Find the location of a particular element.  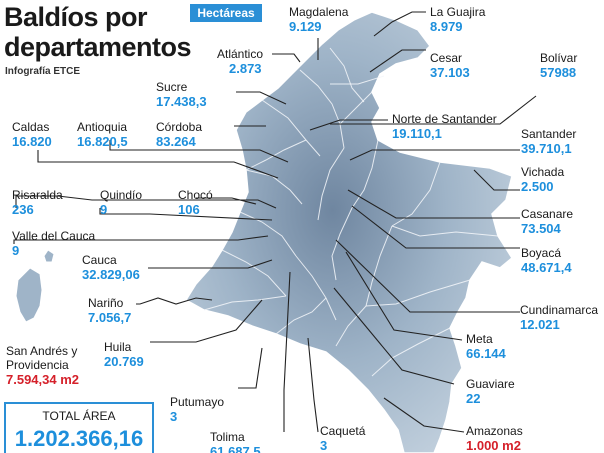

leader-bolivar is located at coordinates (433, 110).